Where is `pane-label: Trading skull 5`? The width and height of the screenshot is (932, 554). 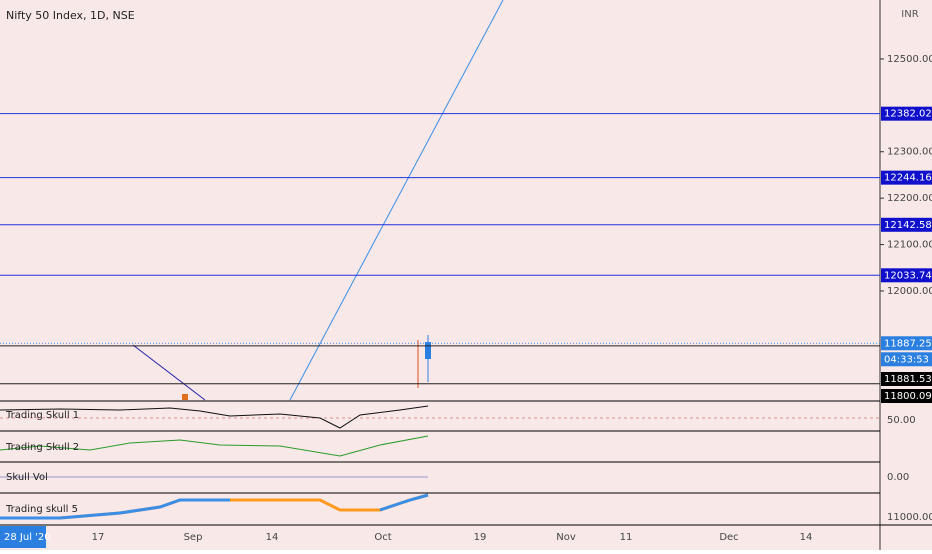
pane-label: Trading skull 5 is located at coordinates (41, 509).